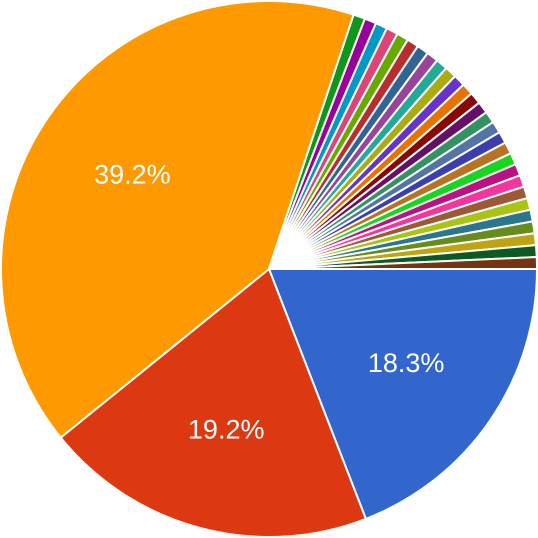  I want to click on slice-label-1: 18.3%, so click(406, 363).